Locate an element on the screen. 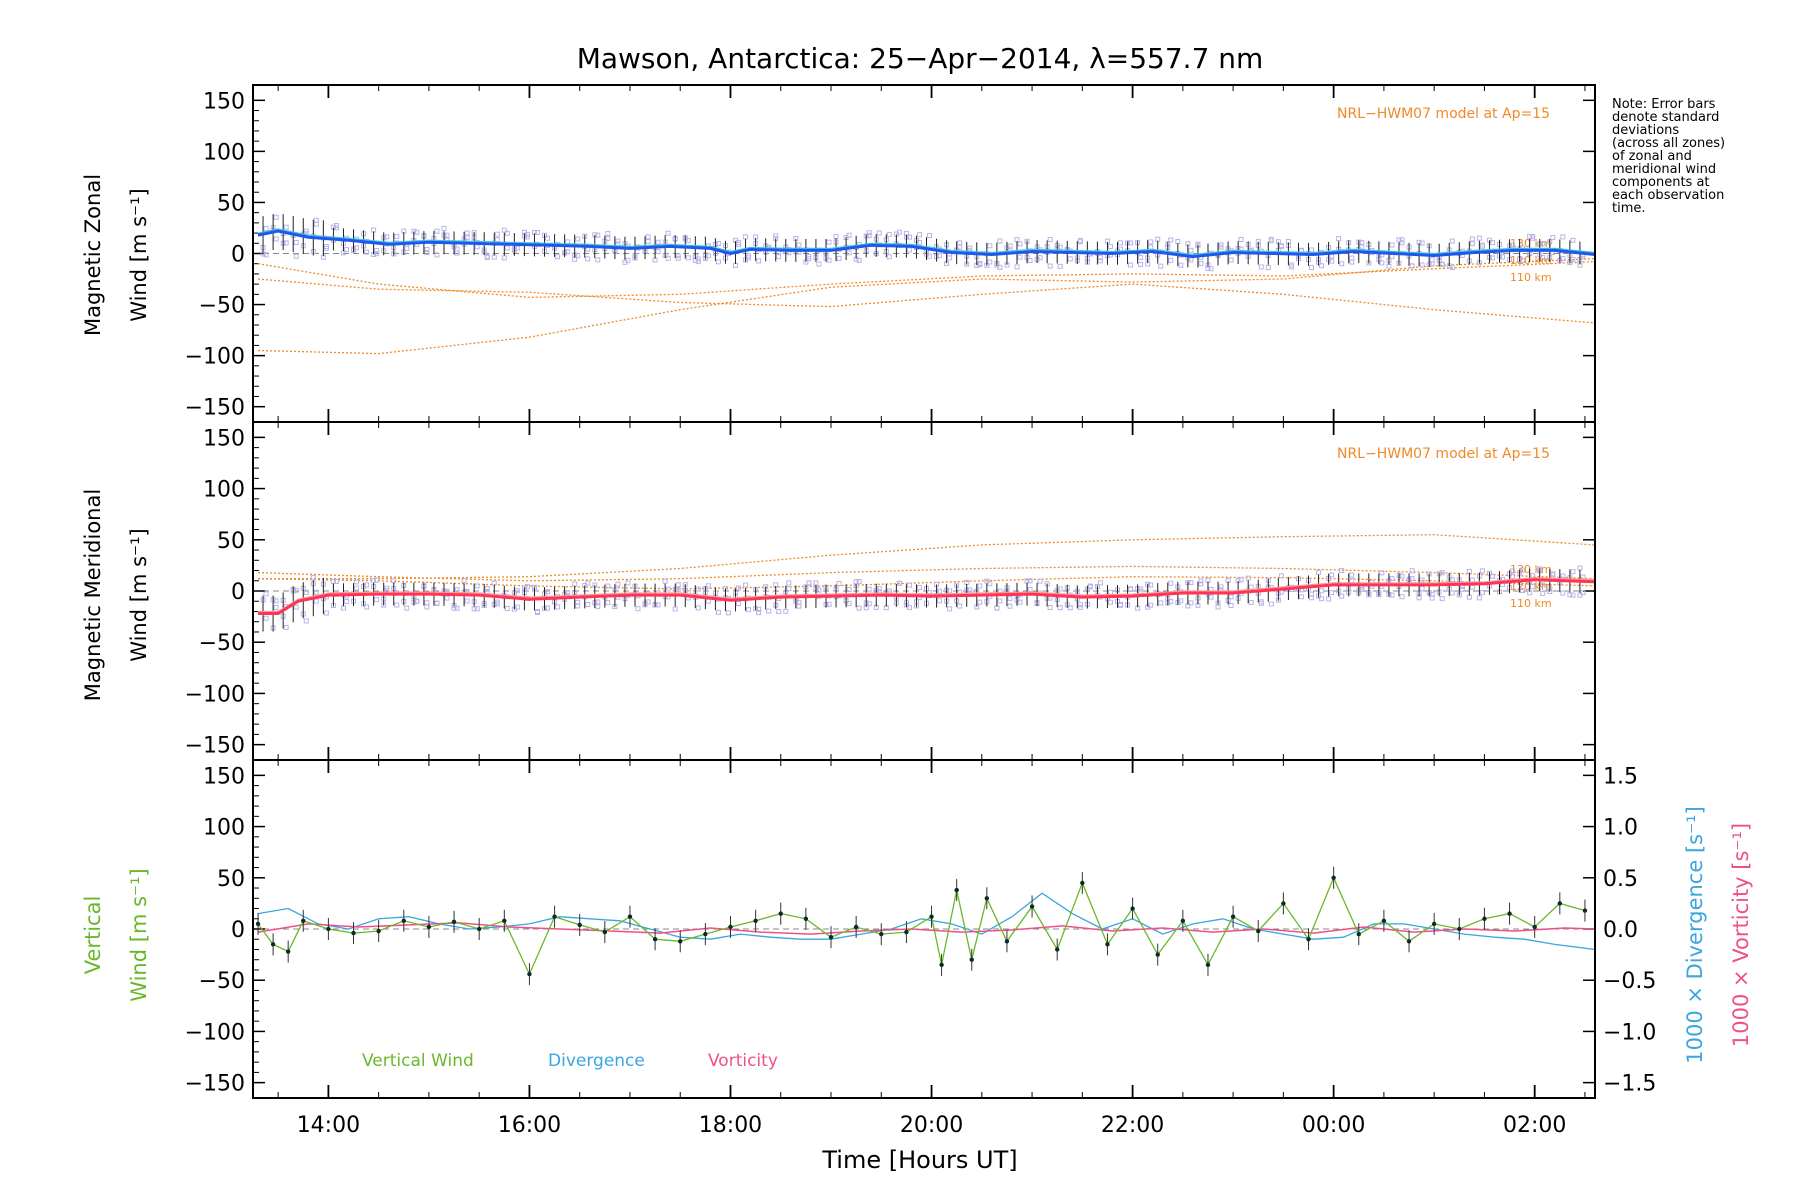  x-tick-label: 00:00 is located at coordinates (1333, 1125).